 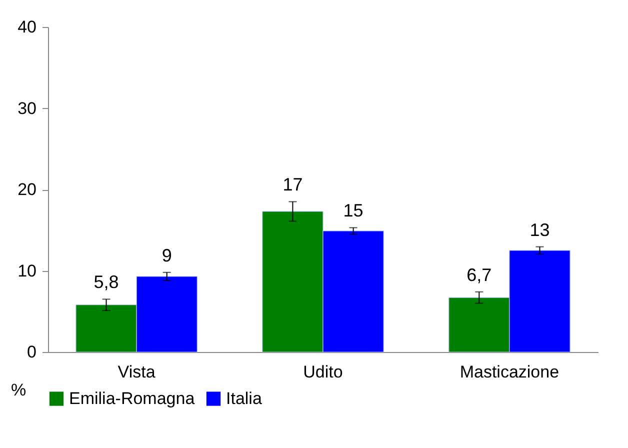 What do you see at coordinates (479, 274) in the screenshot?
I see `data-label: 6,7` at bounding box center [479, 274].